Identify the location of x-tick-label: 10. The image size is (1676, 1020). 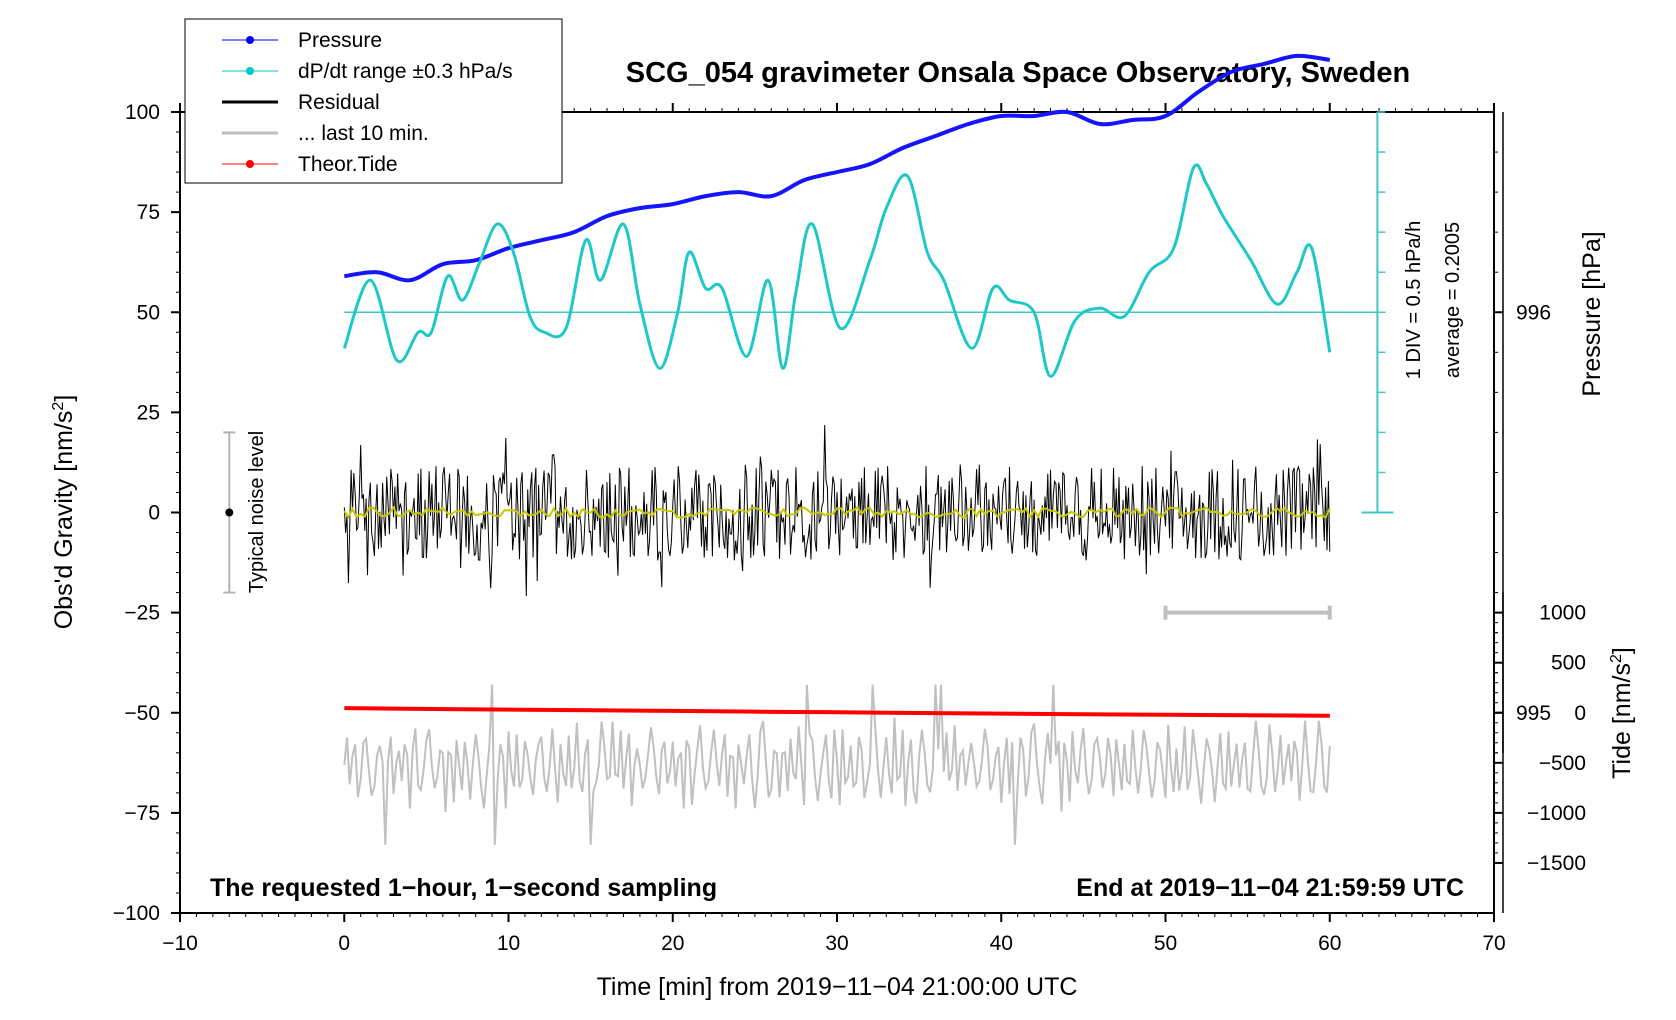
(508, 943).